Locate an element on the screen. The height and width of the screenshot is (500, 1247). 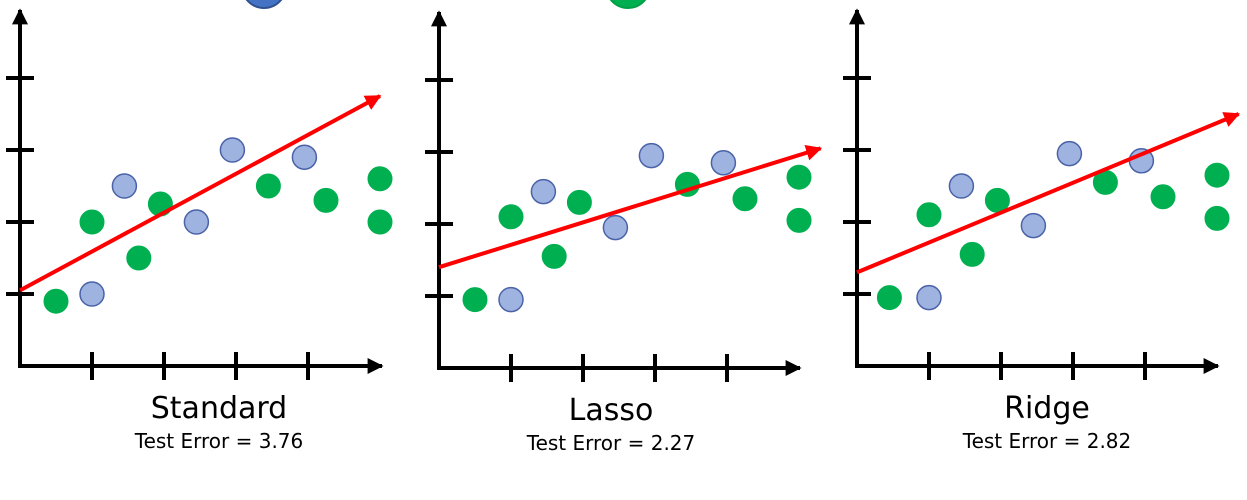
top-green-circle is located at coordinates (628, 4).